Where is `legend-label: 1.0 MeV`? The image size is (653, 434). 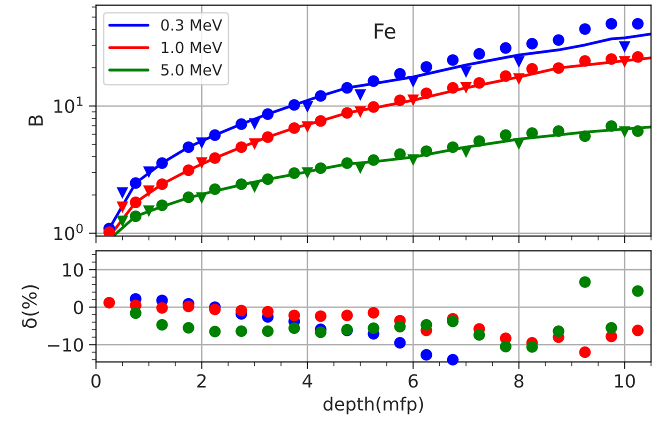
legend-label: 1.0 MeV is located at coordinates (192, 48).